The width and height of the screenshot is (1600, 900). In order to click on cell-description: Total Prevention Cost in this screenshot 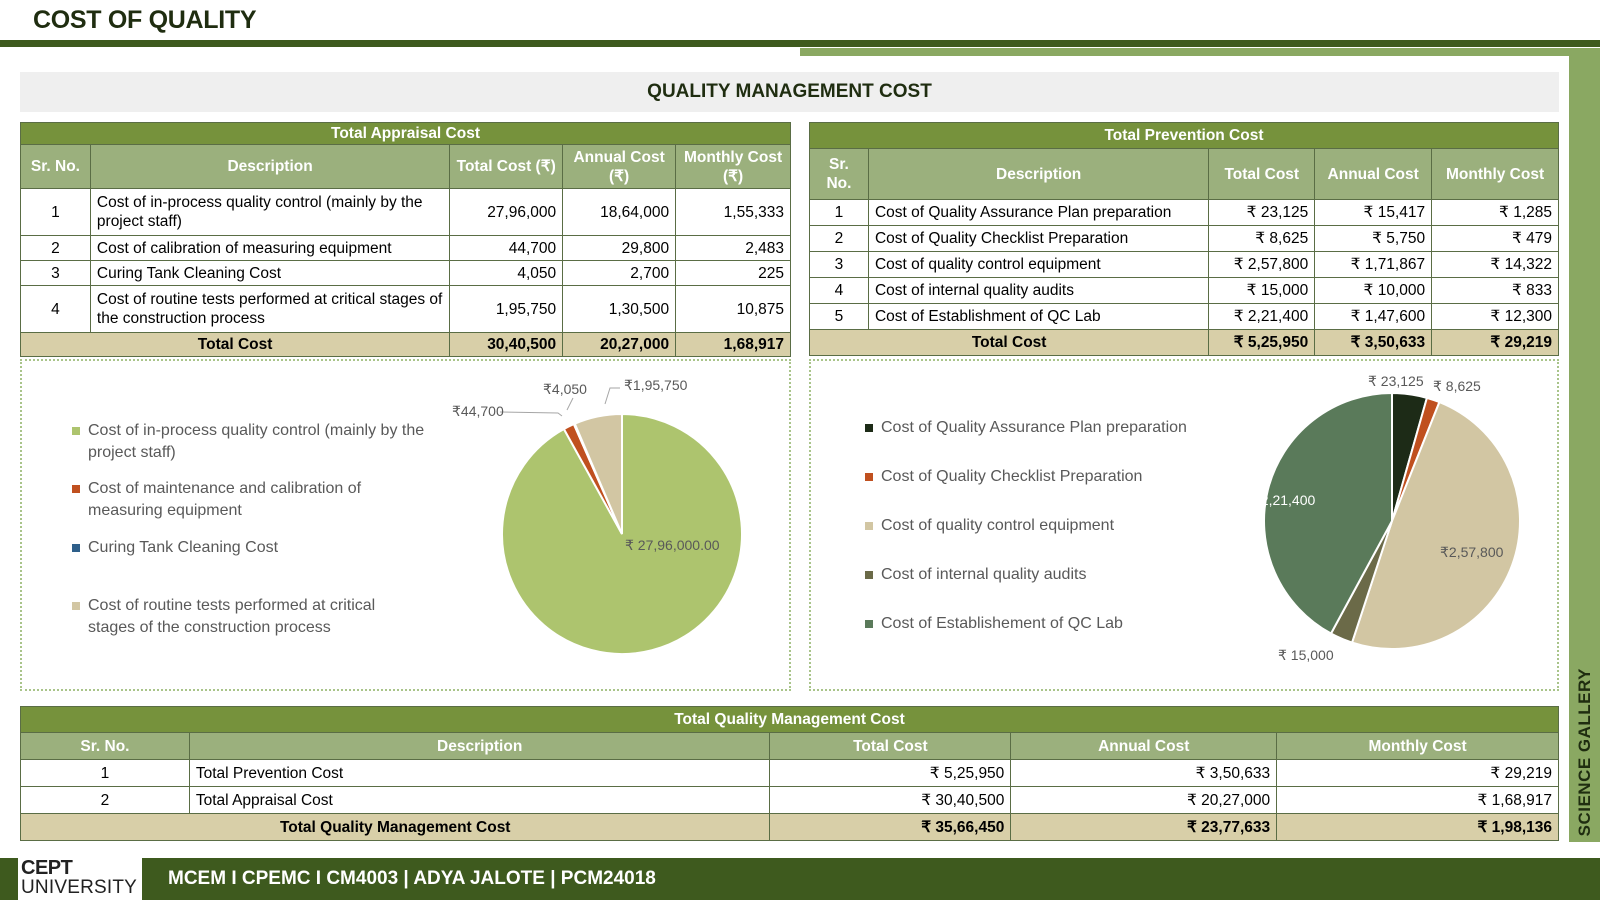, I will do `click(479, 773)`.